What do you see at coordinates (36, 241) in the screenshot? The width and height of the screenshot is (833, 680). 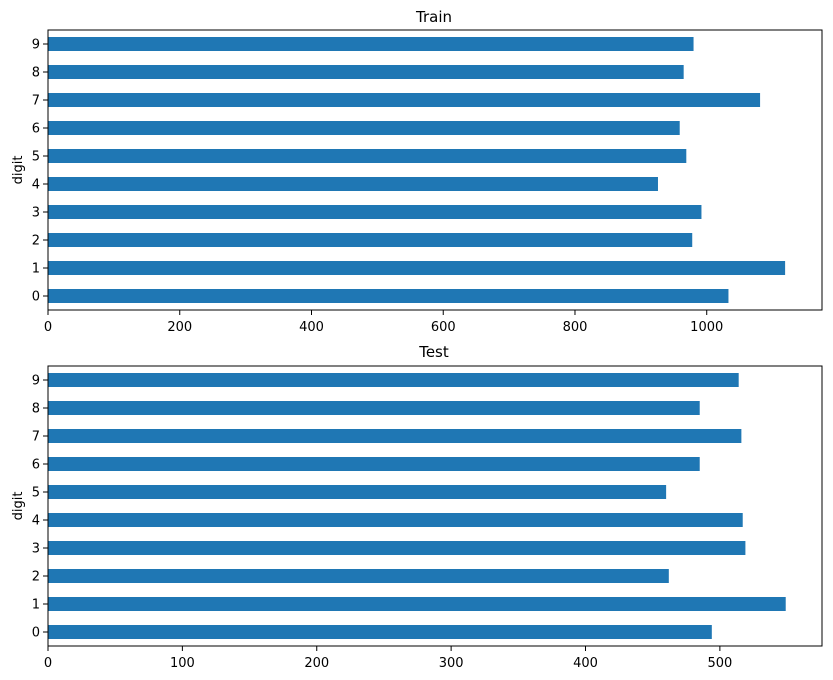 I see `train-y-tick-label: 2` at bounding box center [36, 241].